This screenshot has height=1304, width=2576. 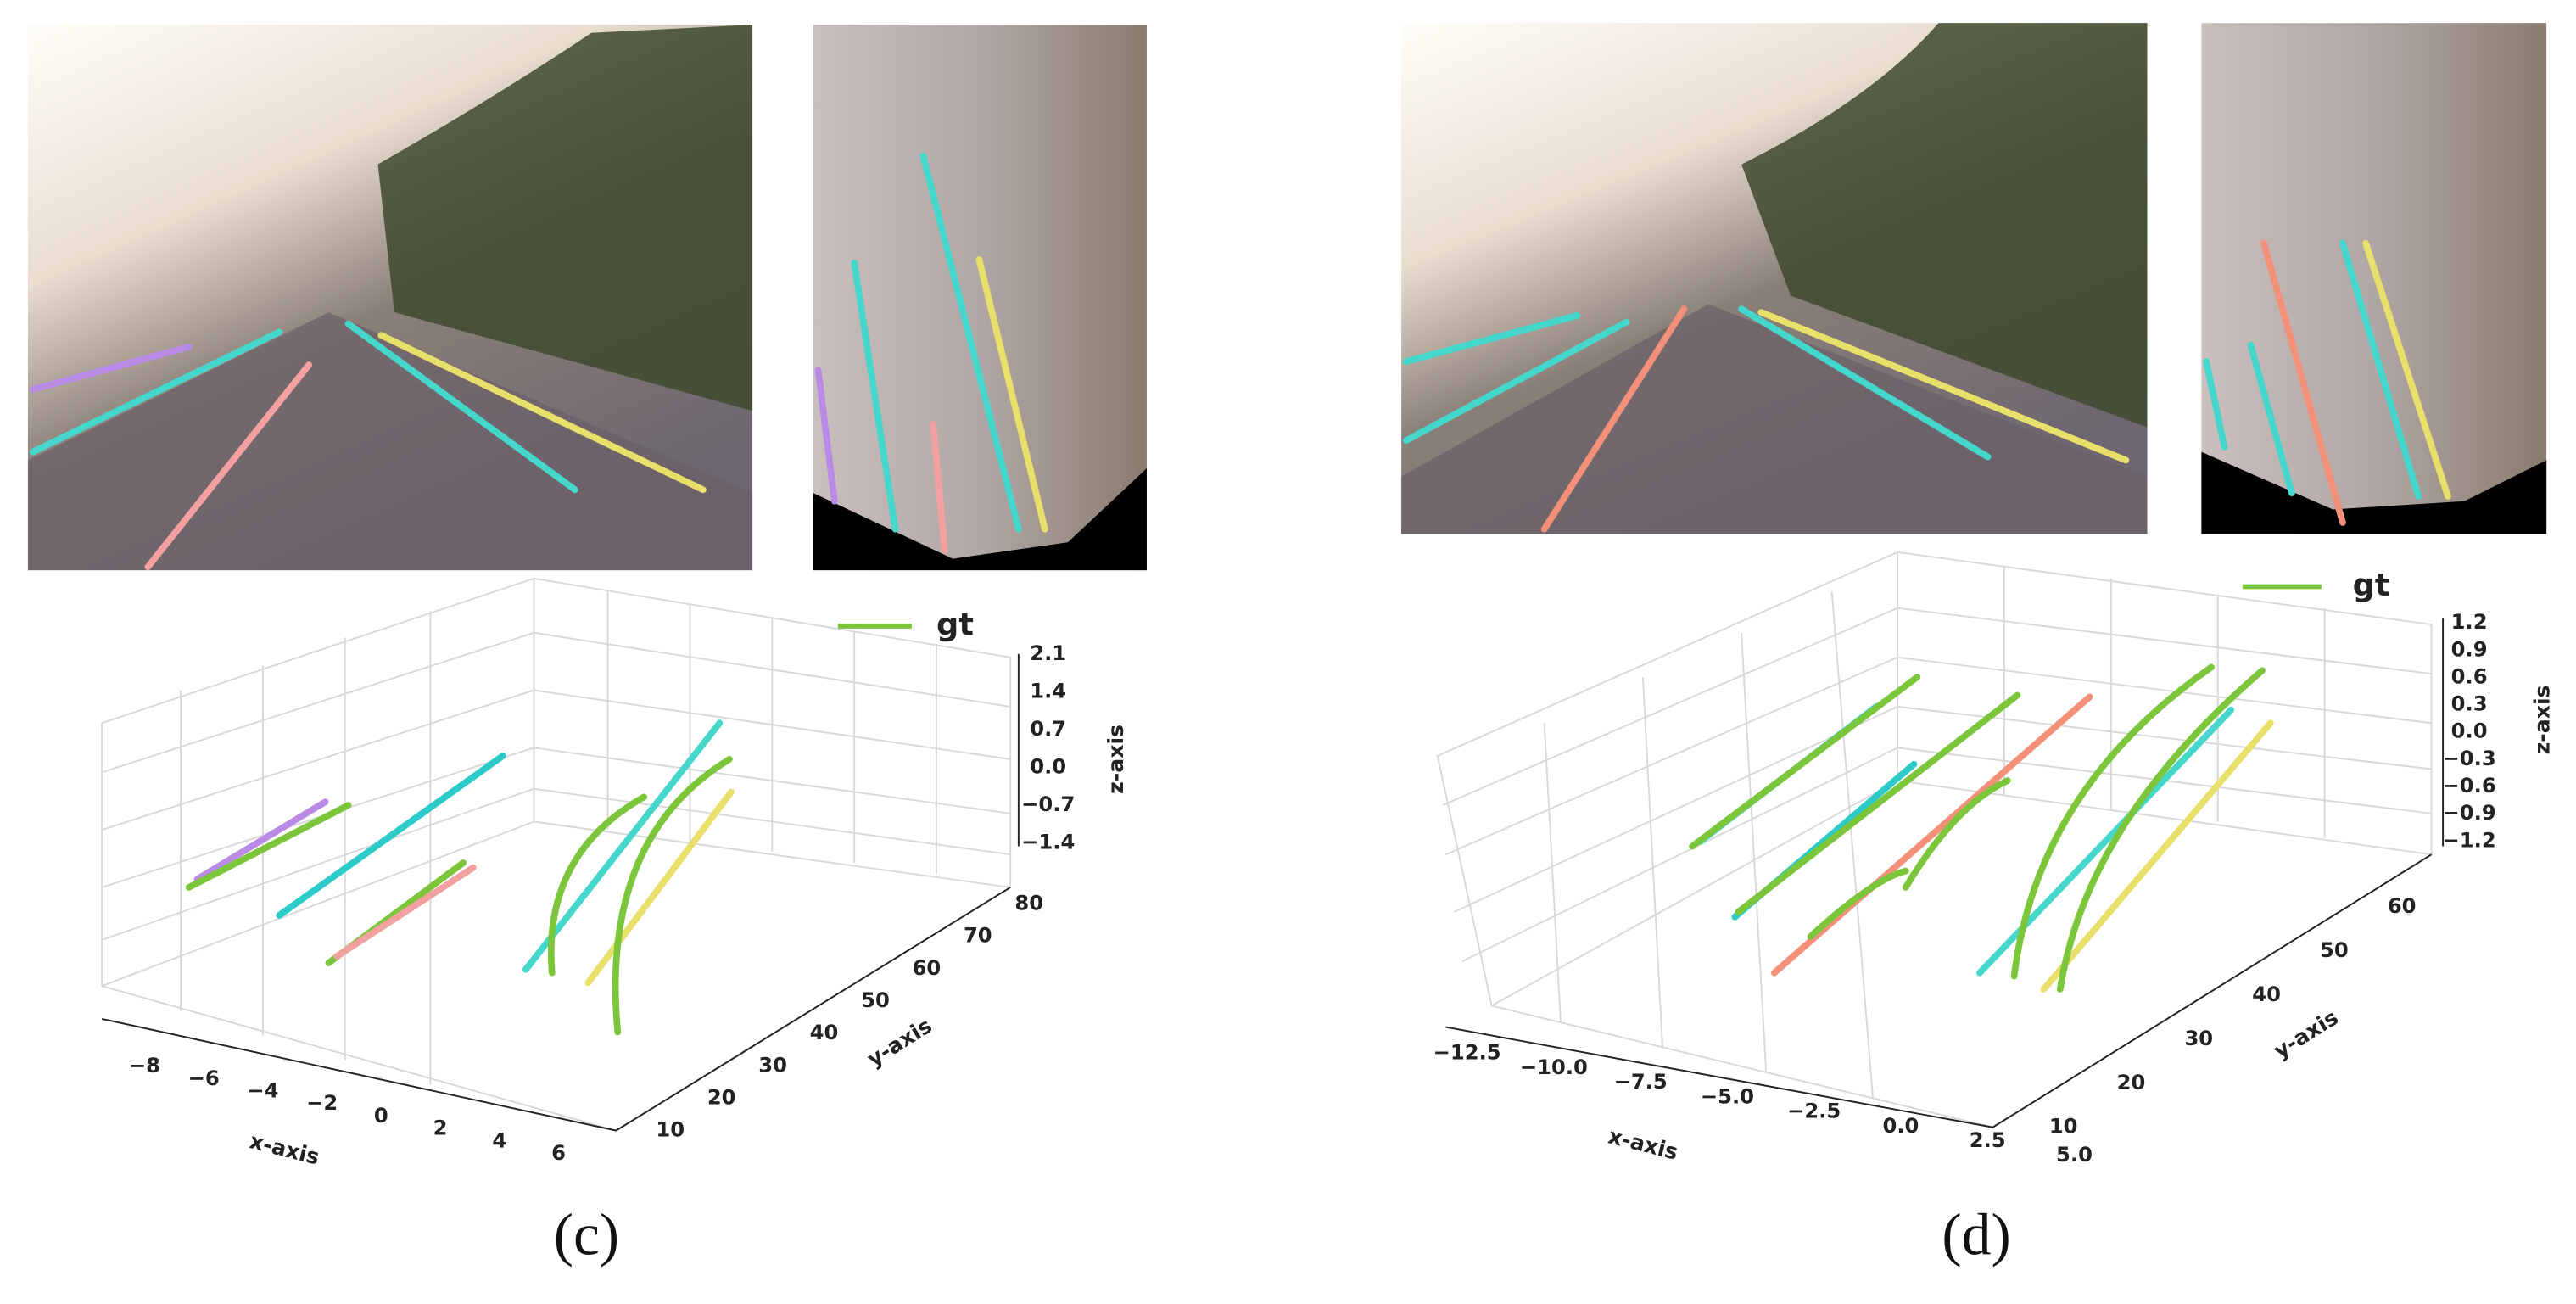 I want to click on z-tick-label: −1.2, so click(x=2469, y=840).